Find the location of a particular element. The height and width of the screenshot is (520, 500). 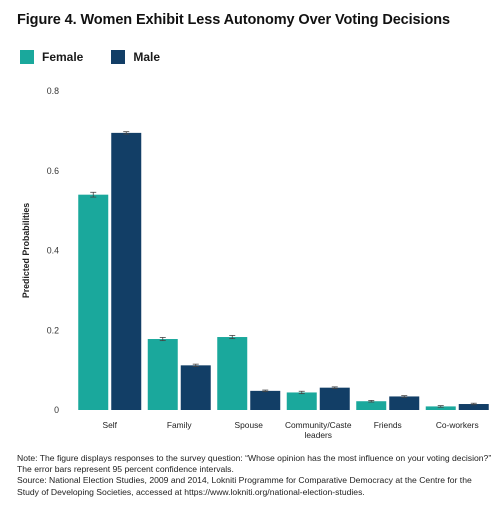

y-axis-title: Predicted Probabilities is located at coordinates (26, 250).